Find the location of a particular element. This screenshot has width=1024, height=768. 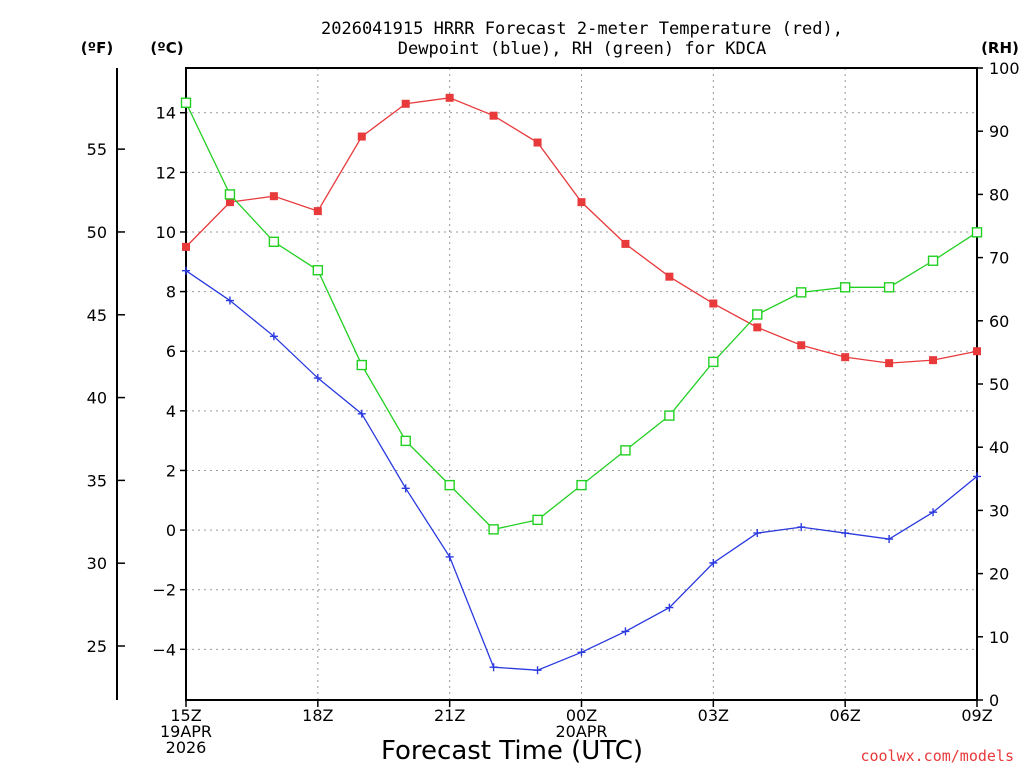

x-tick-label: 00Z is located at coordinates (581, 715).